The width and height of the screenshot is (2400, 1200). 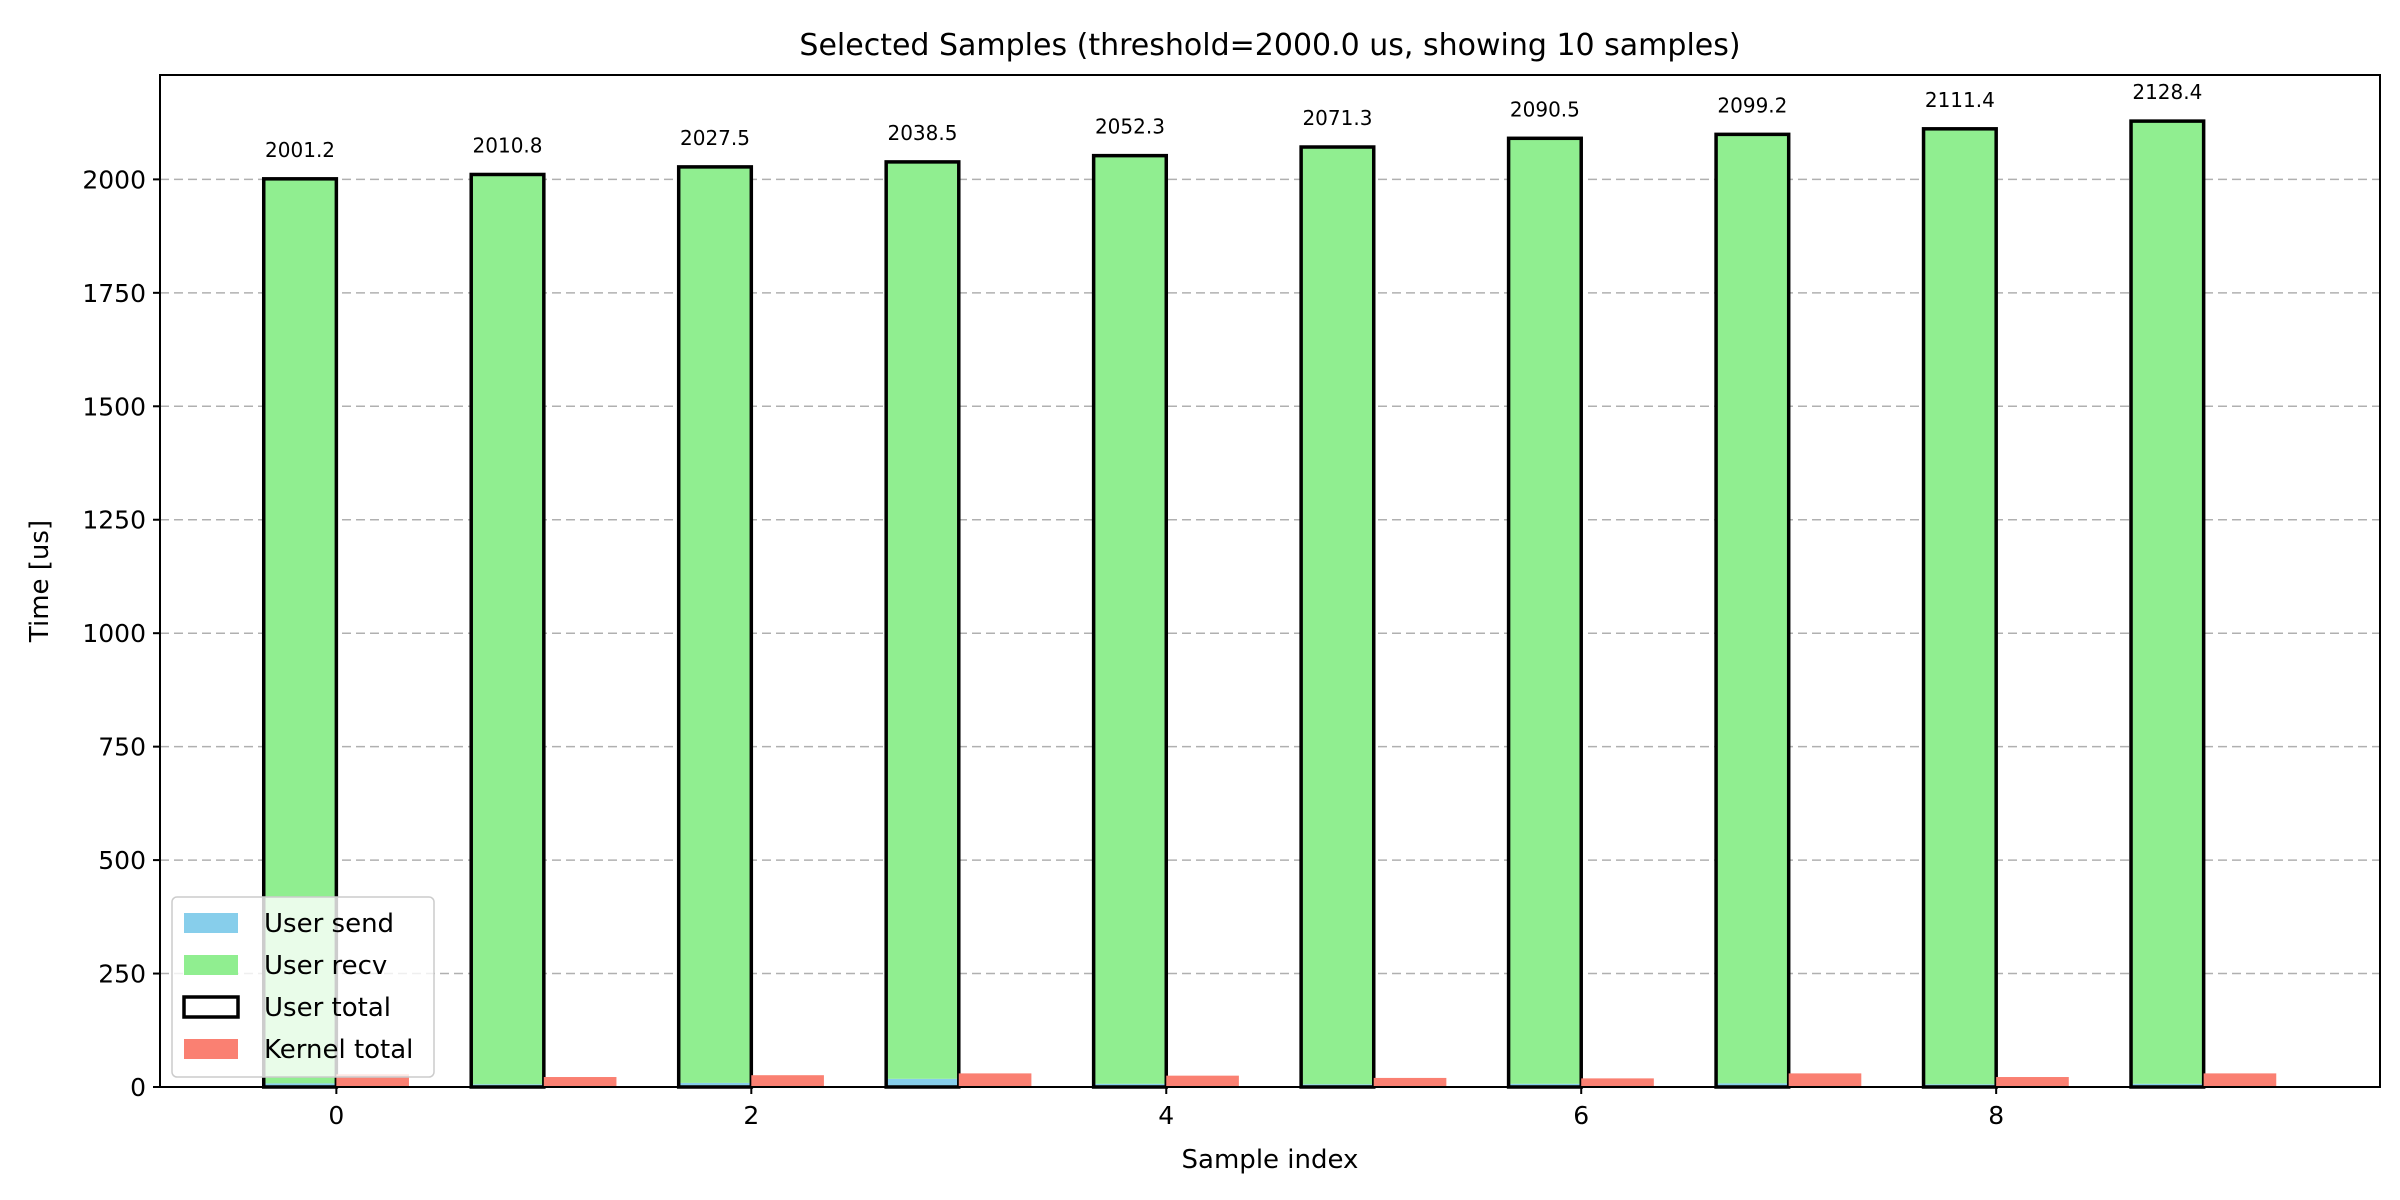 What do you see at coordinates (336, 1115) in the screenshot?
I see `x-tick-label: 0` at bounding box center [336, 1115].